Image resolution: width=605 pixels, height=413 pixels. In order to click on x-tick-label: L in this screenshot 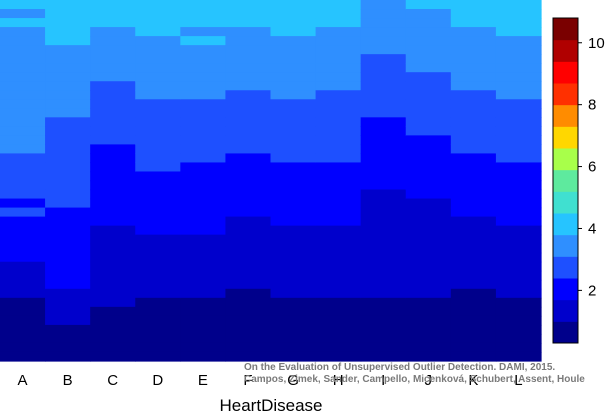, I will do `click(518, 380)`.